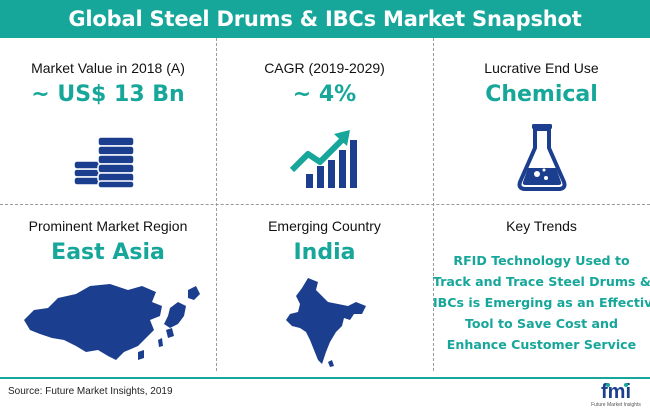 This screenshot has width=650, height=409. What do you see at coordinates (323, 159) in the screenshot?
I see `growth-chart-icon` at bounding box center [323, 159].